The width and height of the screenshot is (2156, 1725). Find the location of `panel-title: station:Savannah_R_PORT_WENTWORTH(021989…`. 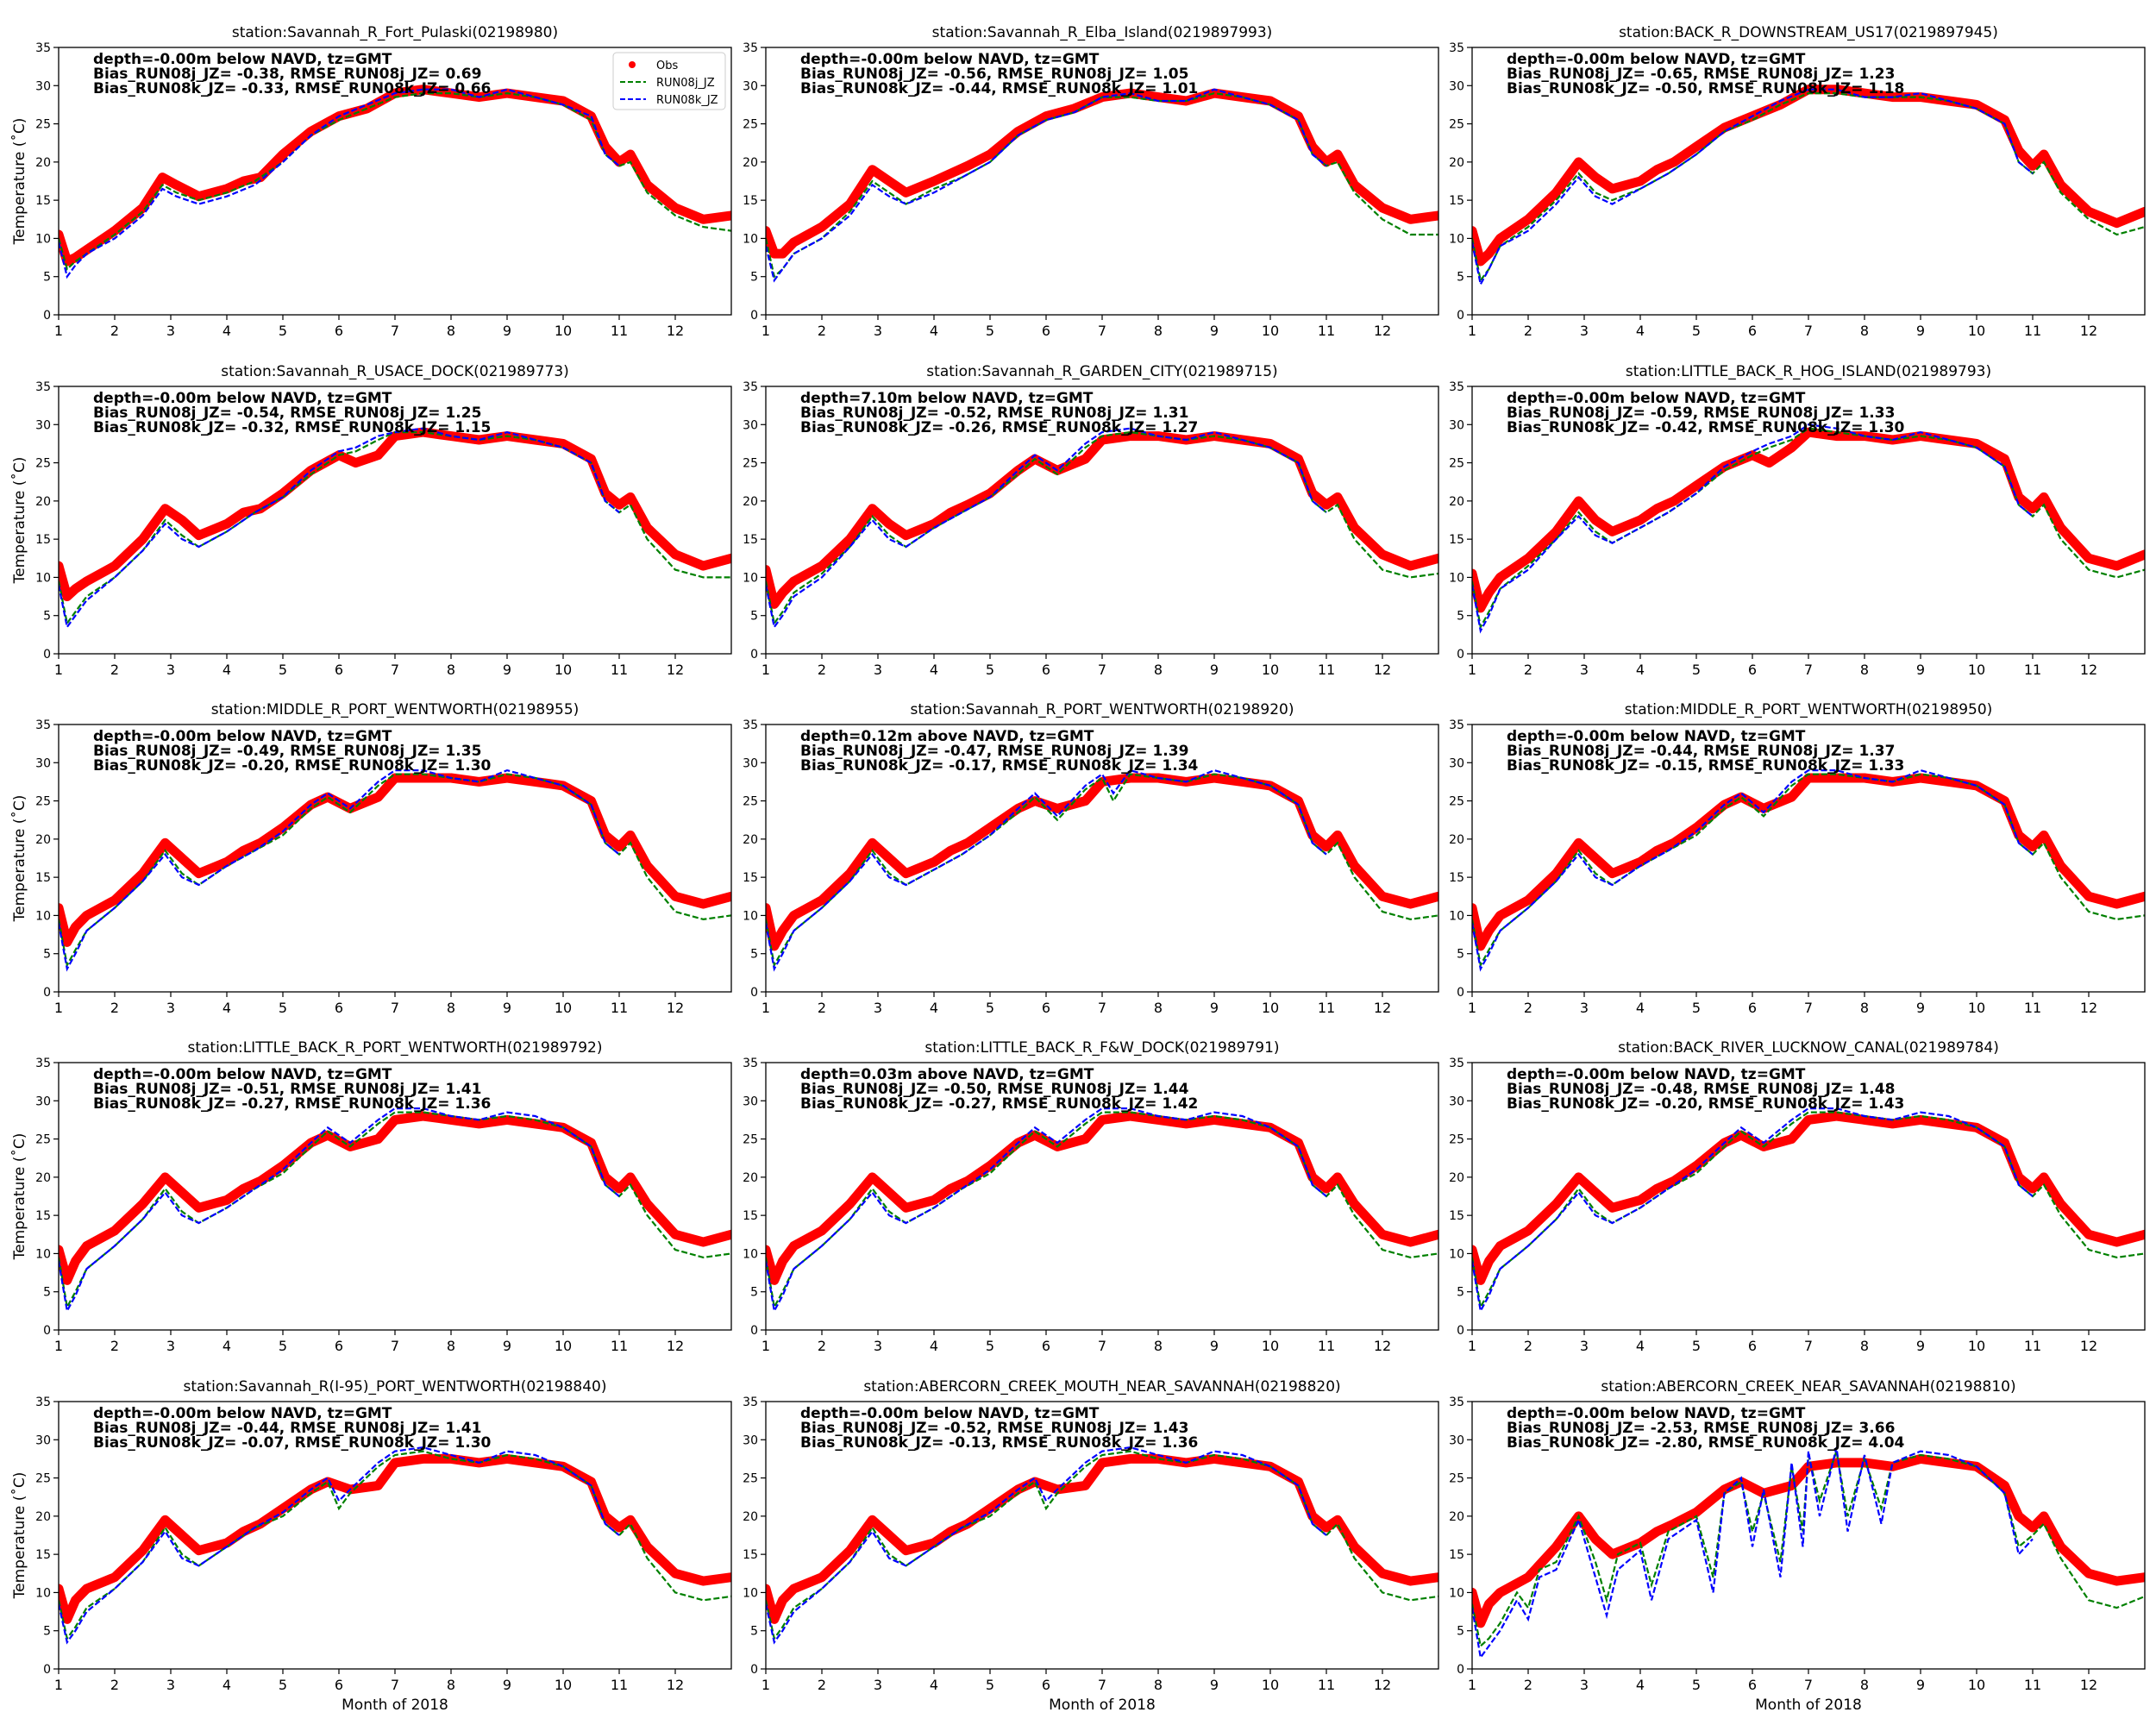

panel-title: station:Savannah_R_PORT_WENTWORTH(021989… is located at coordinates (1102, 710).